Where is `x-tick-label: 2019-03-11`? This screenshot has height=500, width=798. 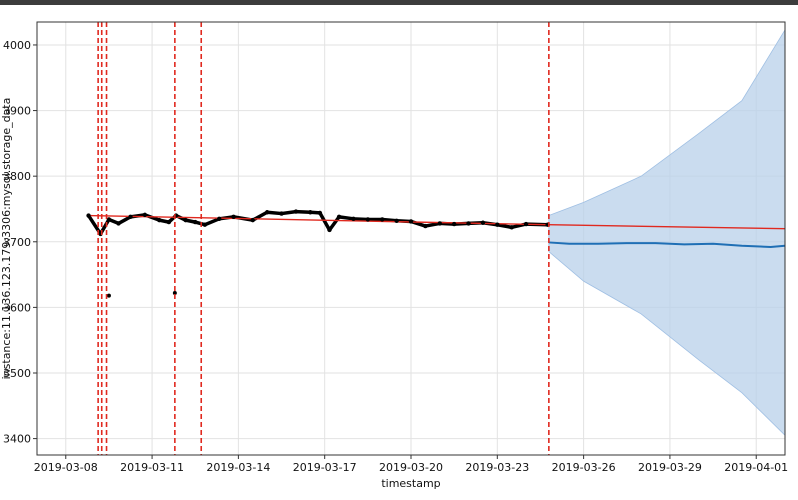 x-tick-label: 2019-03-11 is located at coordinates (152, 467).